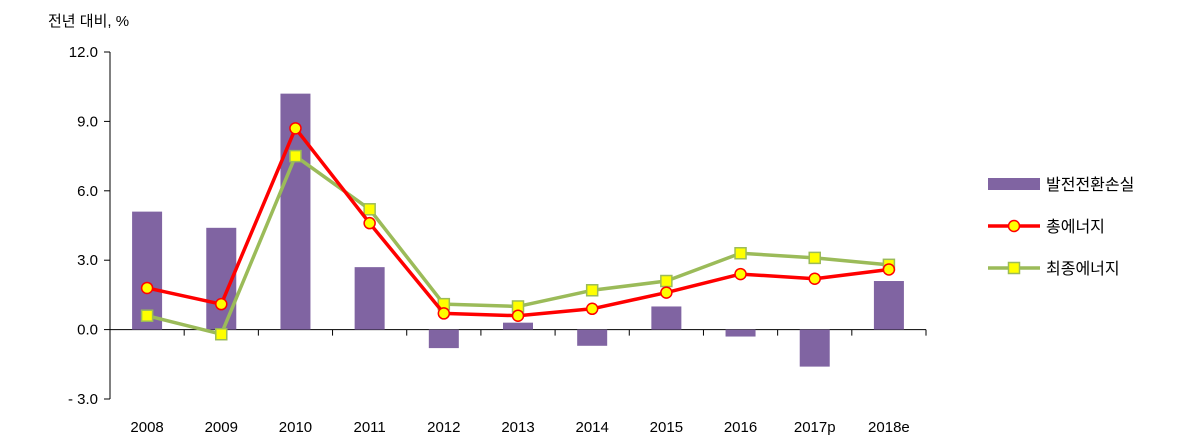 Image resolution: width=1200 pixels, height=440 pixels. I want to click on y-tick-label: 0.0, so click(87, 330).